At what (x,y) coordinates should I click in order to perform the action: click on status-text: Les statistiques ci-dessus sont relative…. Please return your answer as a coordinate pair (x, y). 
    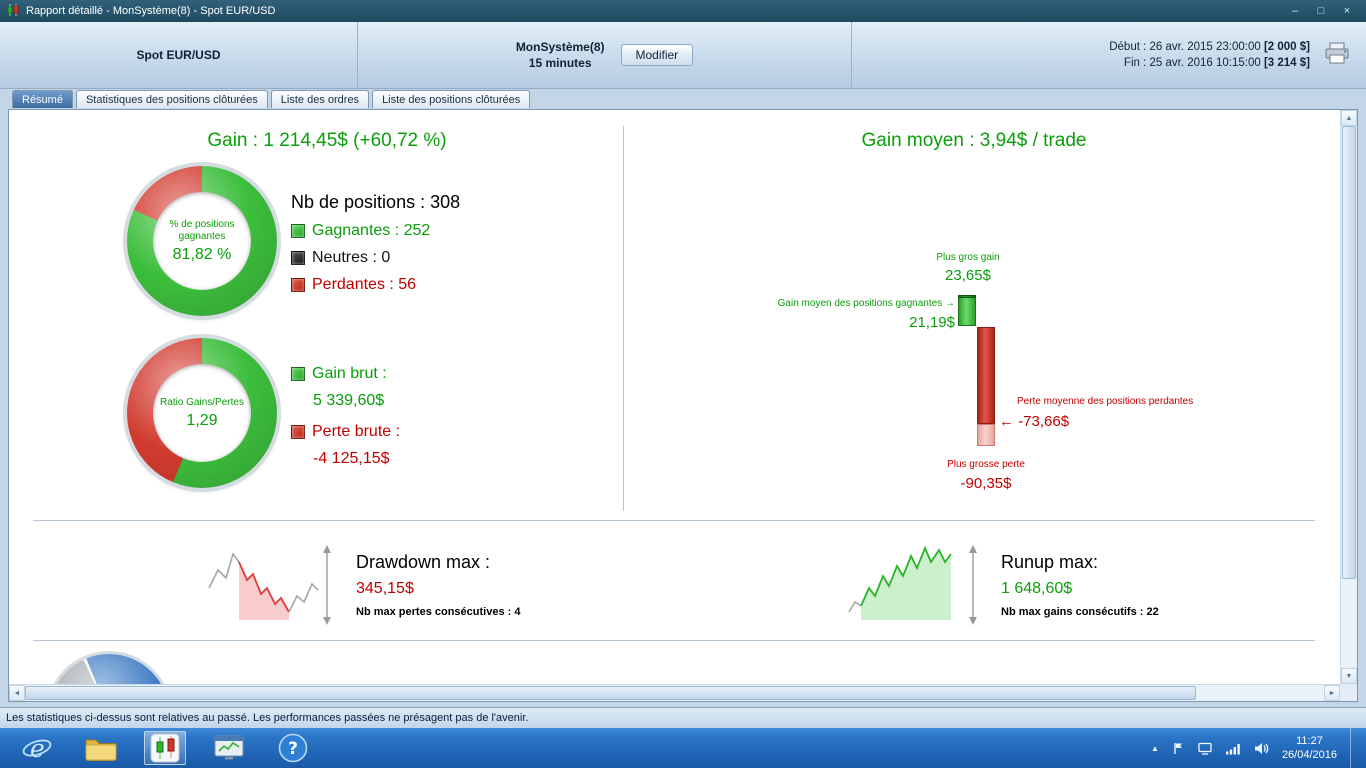
    Looking at the image, I should click on (267, 718).